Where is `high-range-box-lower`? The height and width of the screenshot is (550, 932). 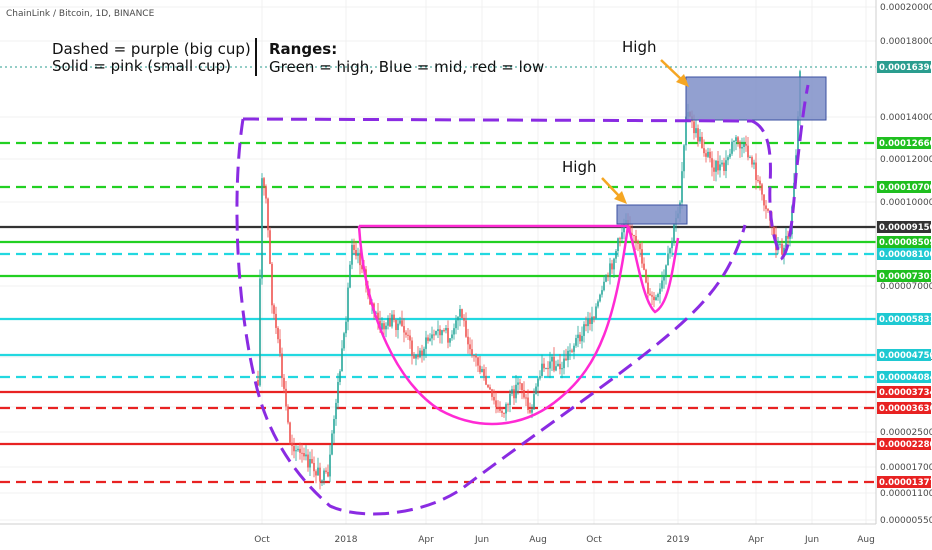 high-range-box-lower is located at coordinates (652, 214).